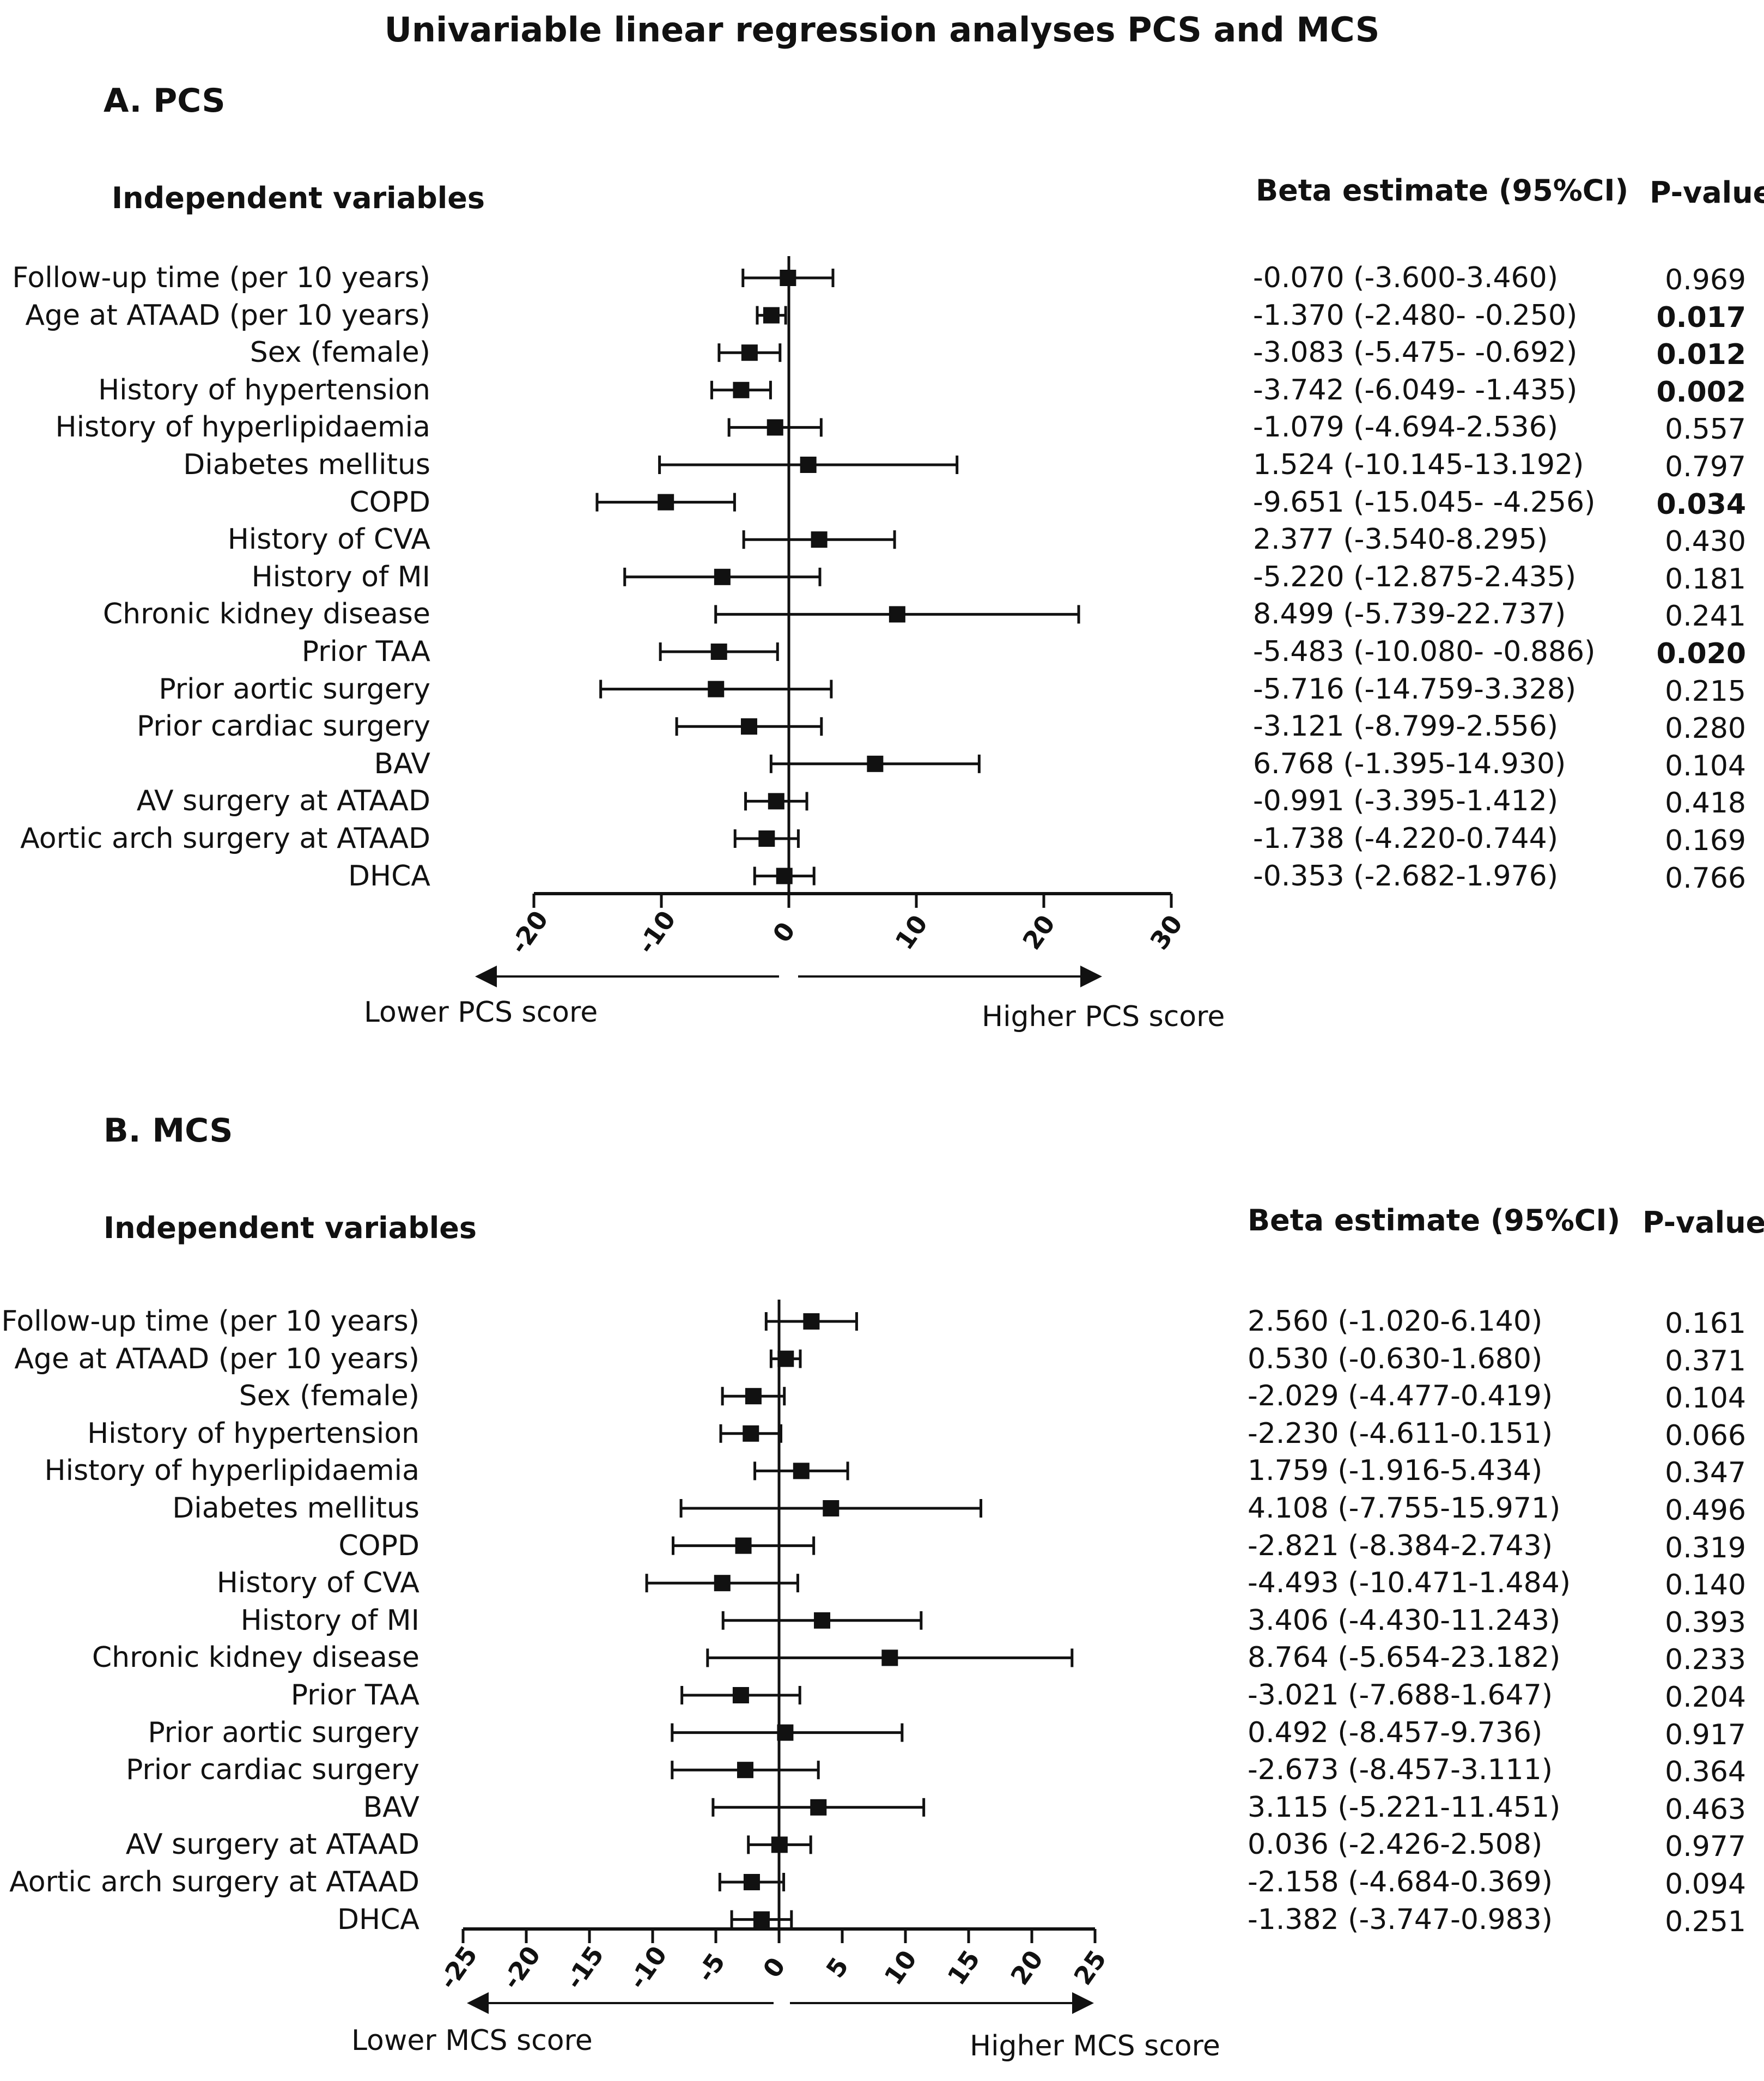 This screenshot has width=1764, height=2081. What do you see at coordinates (1400, 1771) in the screenshot?
I see `mcs-row-estimate: -2.673 (-8.457-3.111)` at bounding box center [1400, 1771].